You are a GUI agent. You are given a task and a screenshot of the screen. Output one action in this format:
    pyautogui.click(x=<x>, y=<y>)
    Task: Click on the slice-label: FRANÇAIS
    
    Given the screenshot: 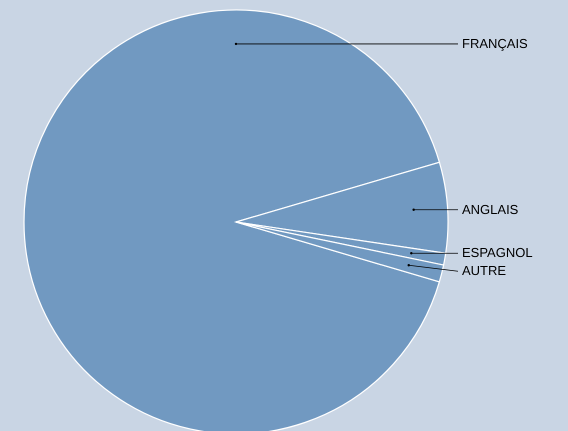 What is the action you would take?
    pyautogui.click(x=495, y=43)
    